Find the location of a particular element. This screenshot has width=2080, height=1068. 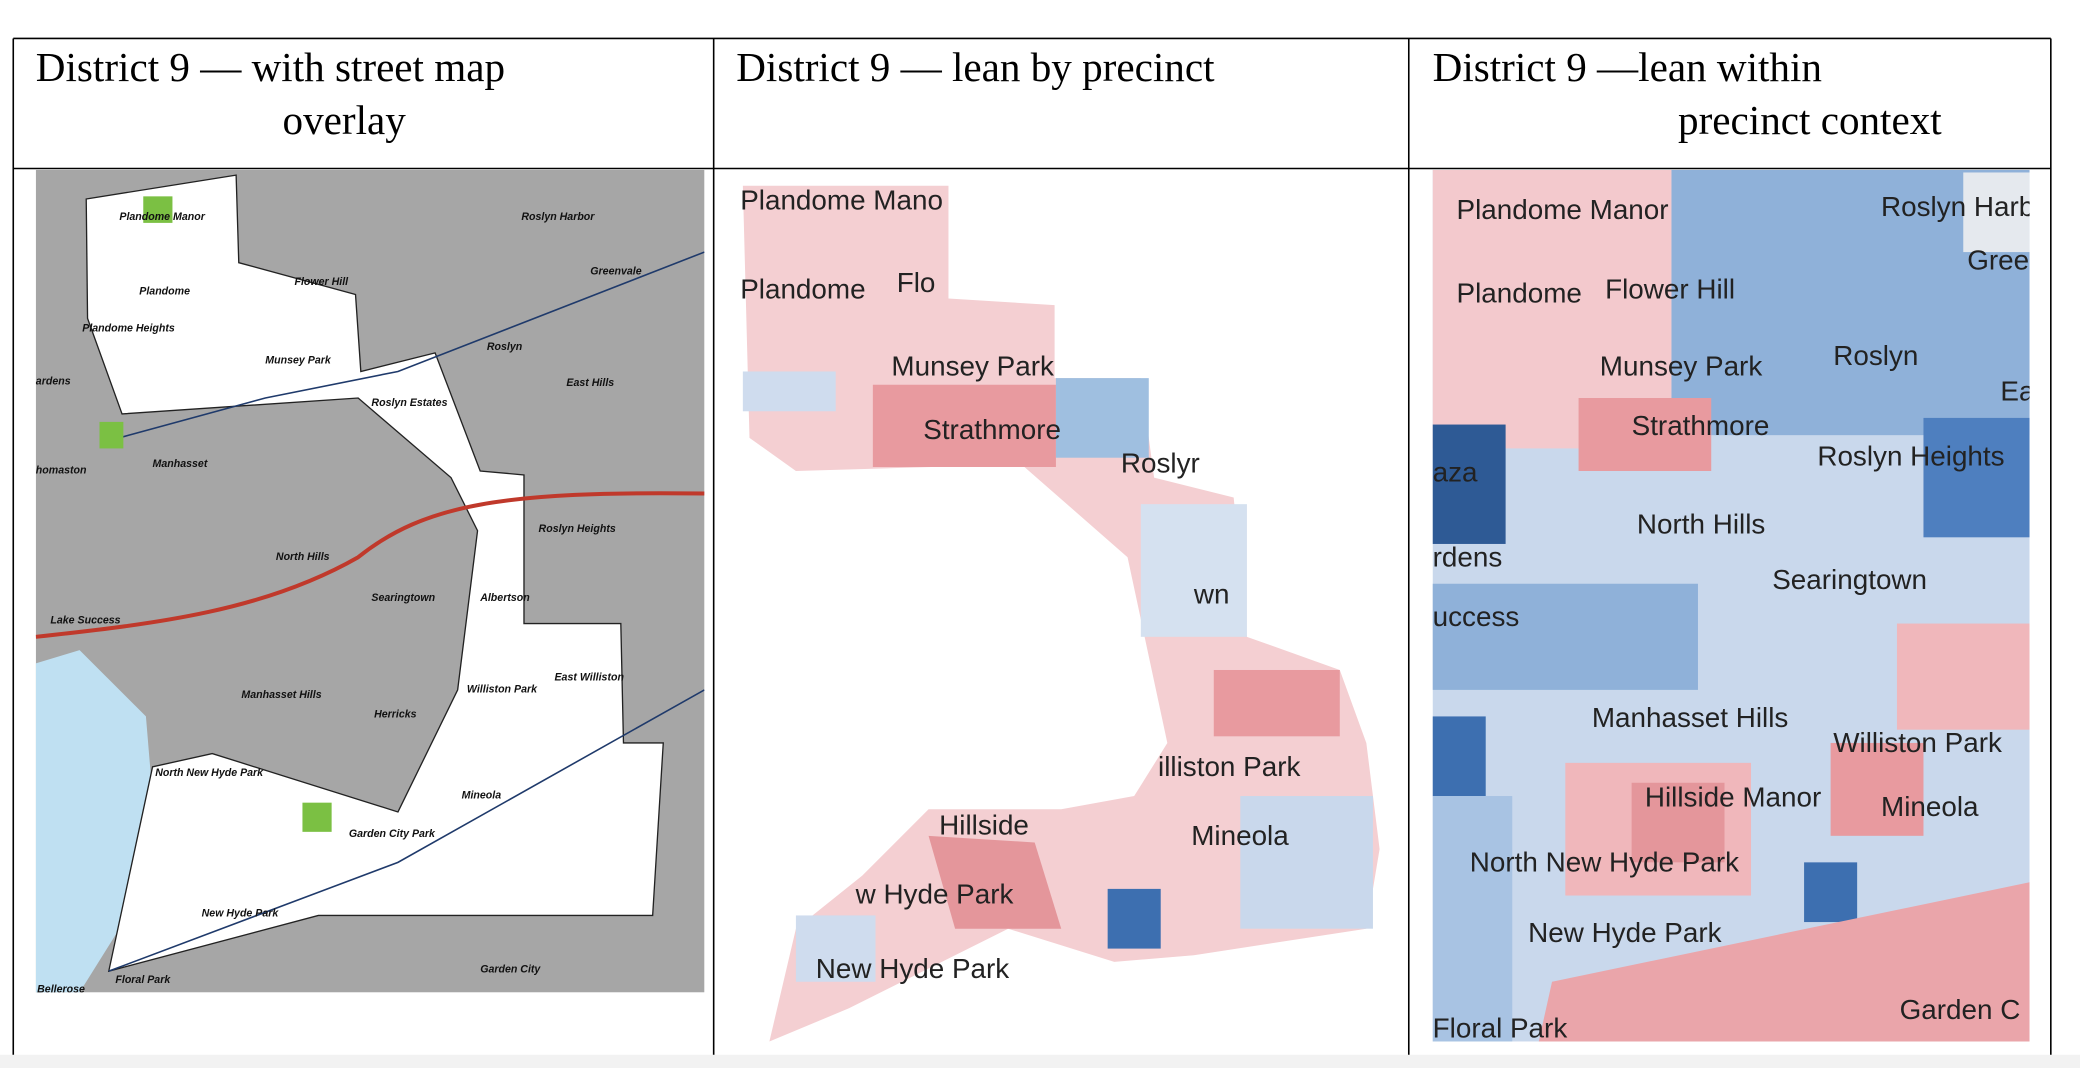

place-label: Roslyr is located at coordinates (1160, 462).